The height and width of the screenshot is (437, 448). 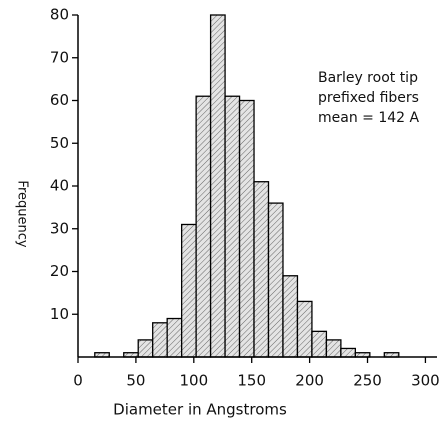 What do you see at coordinates (59, 15) in the screenshot?
I see `y-tick-label: 80` at bounding box center [59, 15].